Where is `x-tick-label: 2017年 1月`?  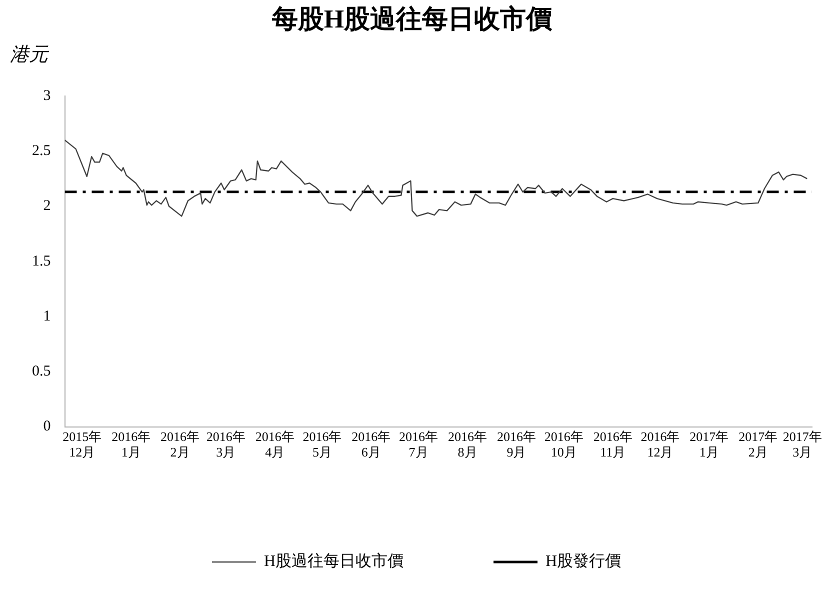 x-tick-label: 2017年 1月 is located at coordinates (709, 444).